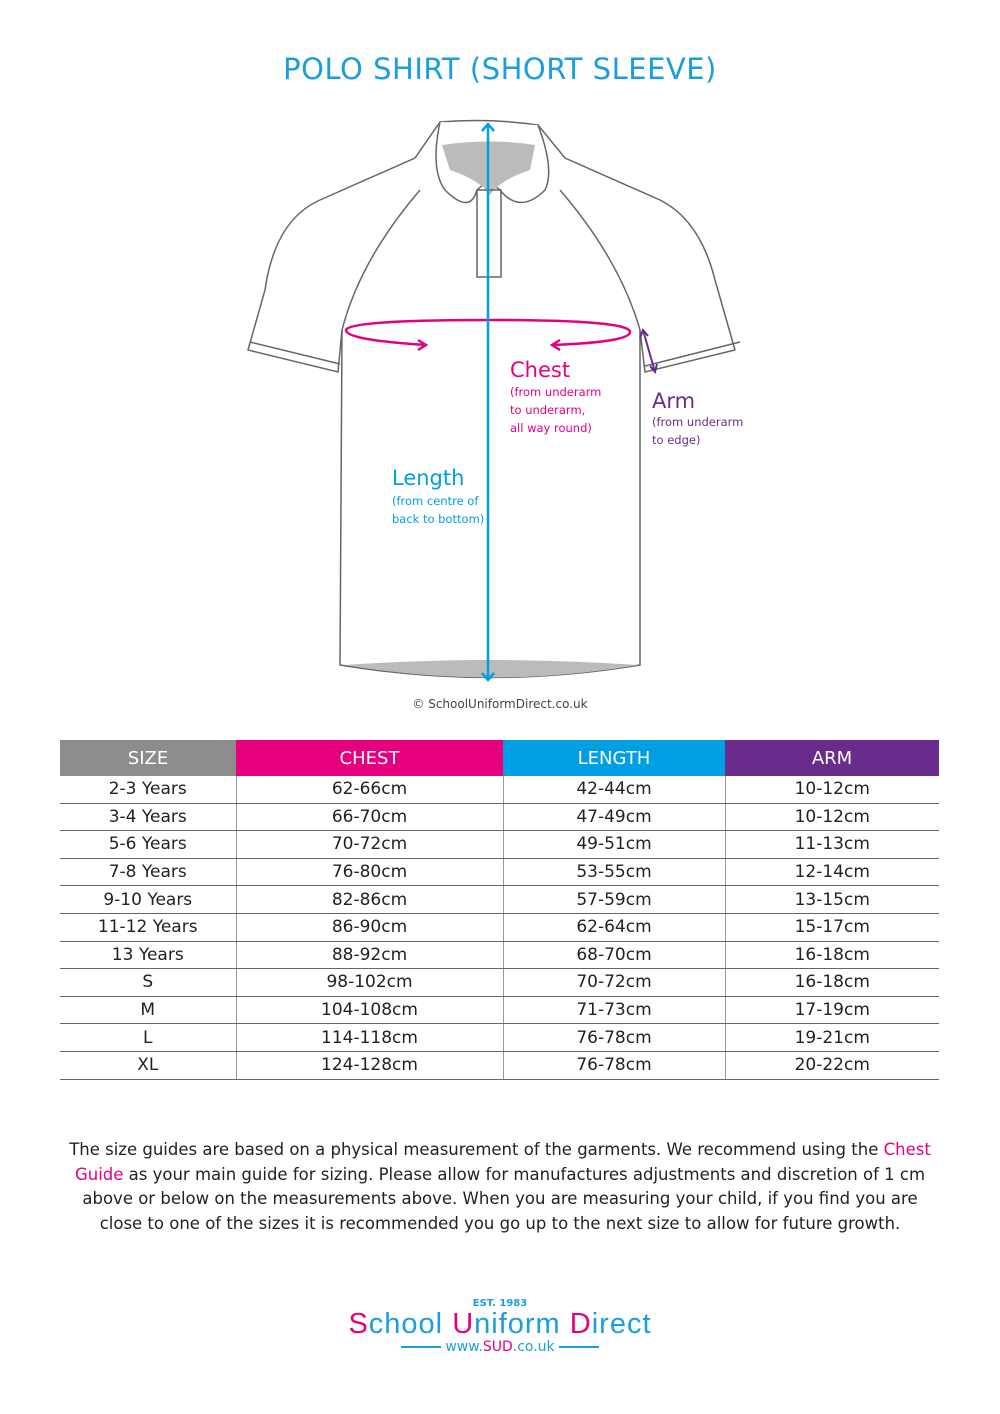 The width and height of the screenshot is (1000, 1414). Describe the element at coordinates (831, 1065) in the screenshot. I see `cell-arm: 20-22cm` at that location.